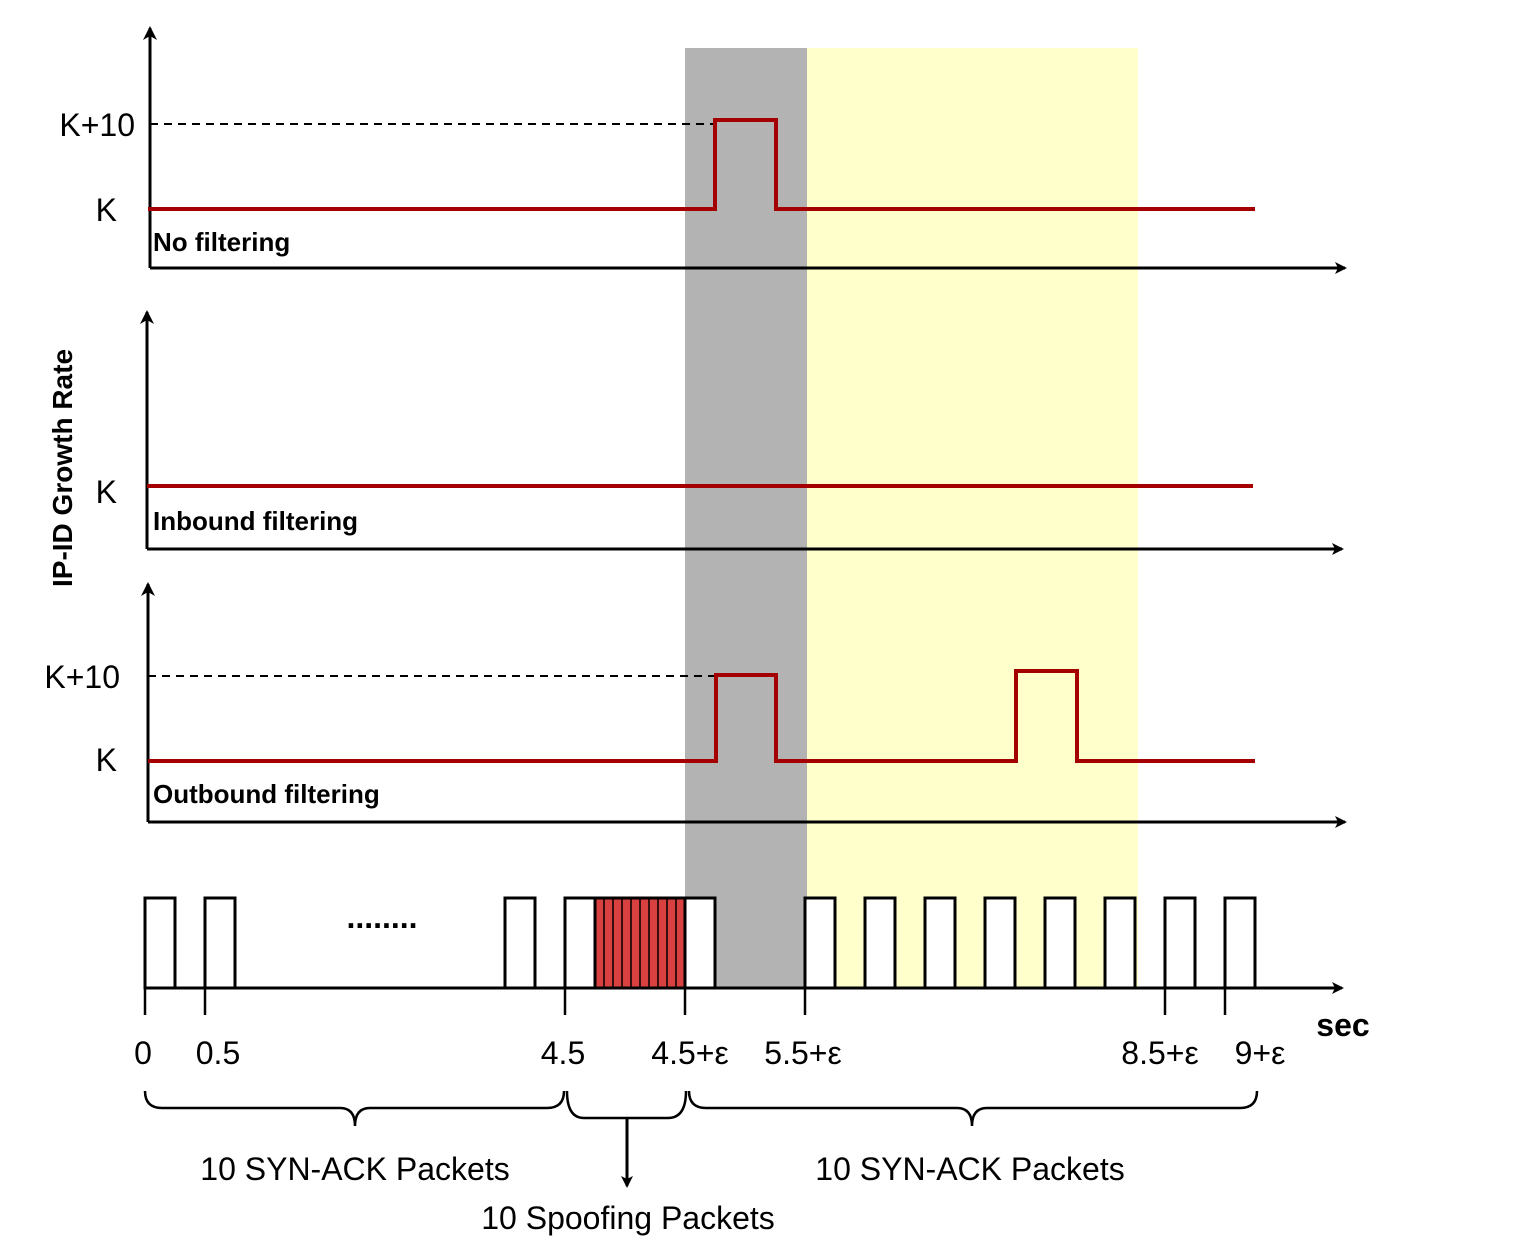 The width and height of the screenshot is (1528, 1250). What do you see at coordinates (255, 521) in the screenshot?
I see `panel2-label: Inbound filtering` at bounding box center [255, 521].